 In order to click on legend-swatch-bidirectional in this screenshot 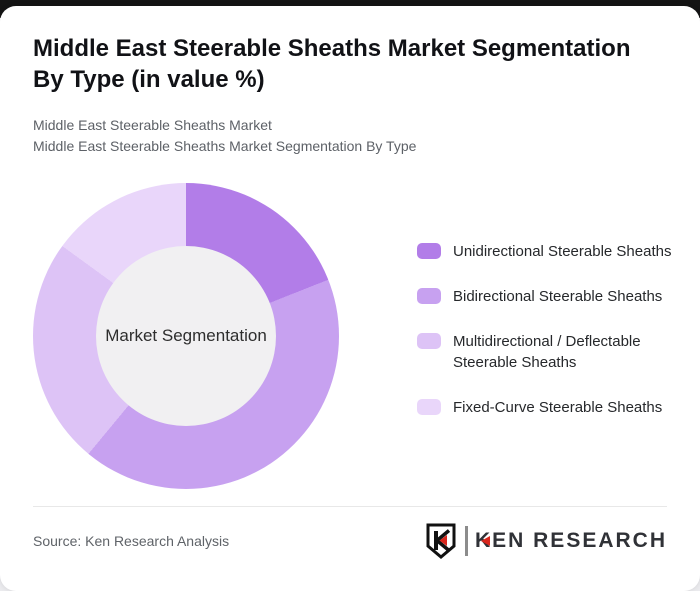, I will do `click(429, 296)`.